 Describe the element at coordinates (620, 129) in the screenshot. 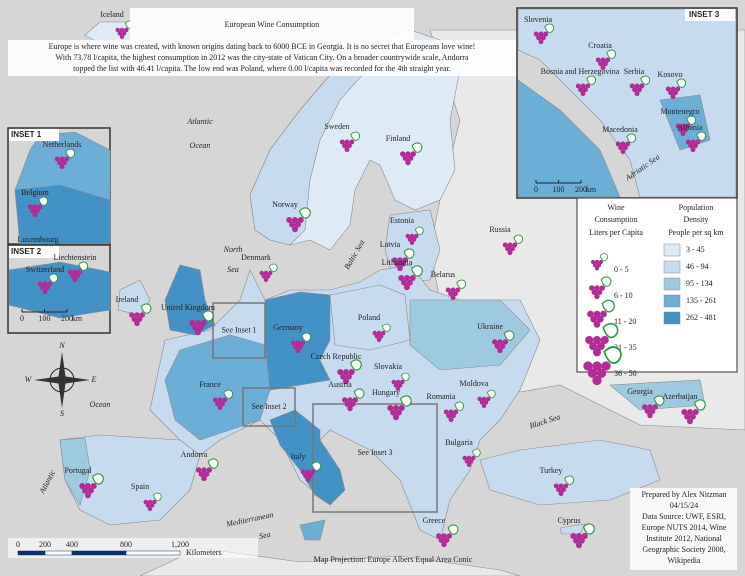

I see `country-label: Macedonia` at that location.